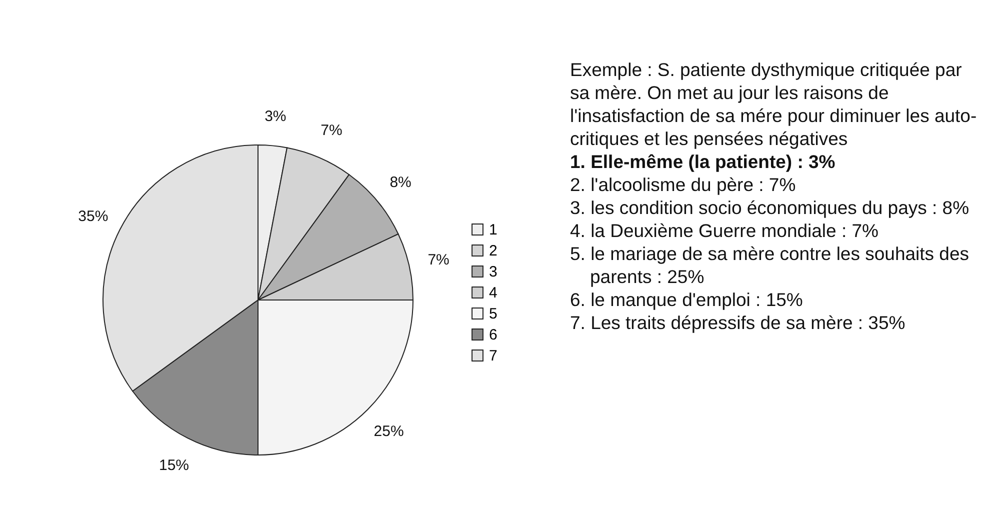  I want to click on data-label: 15%, so click(174, 465).